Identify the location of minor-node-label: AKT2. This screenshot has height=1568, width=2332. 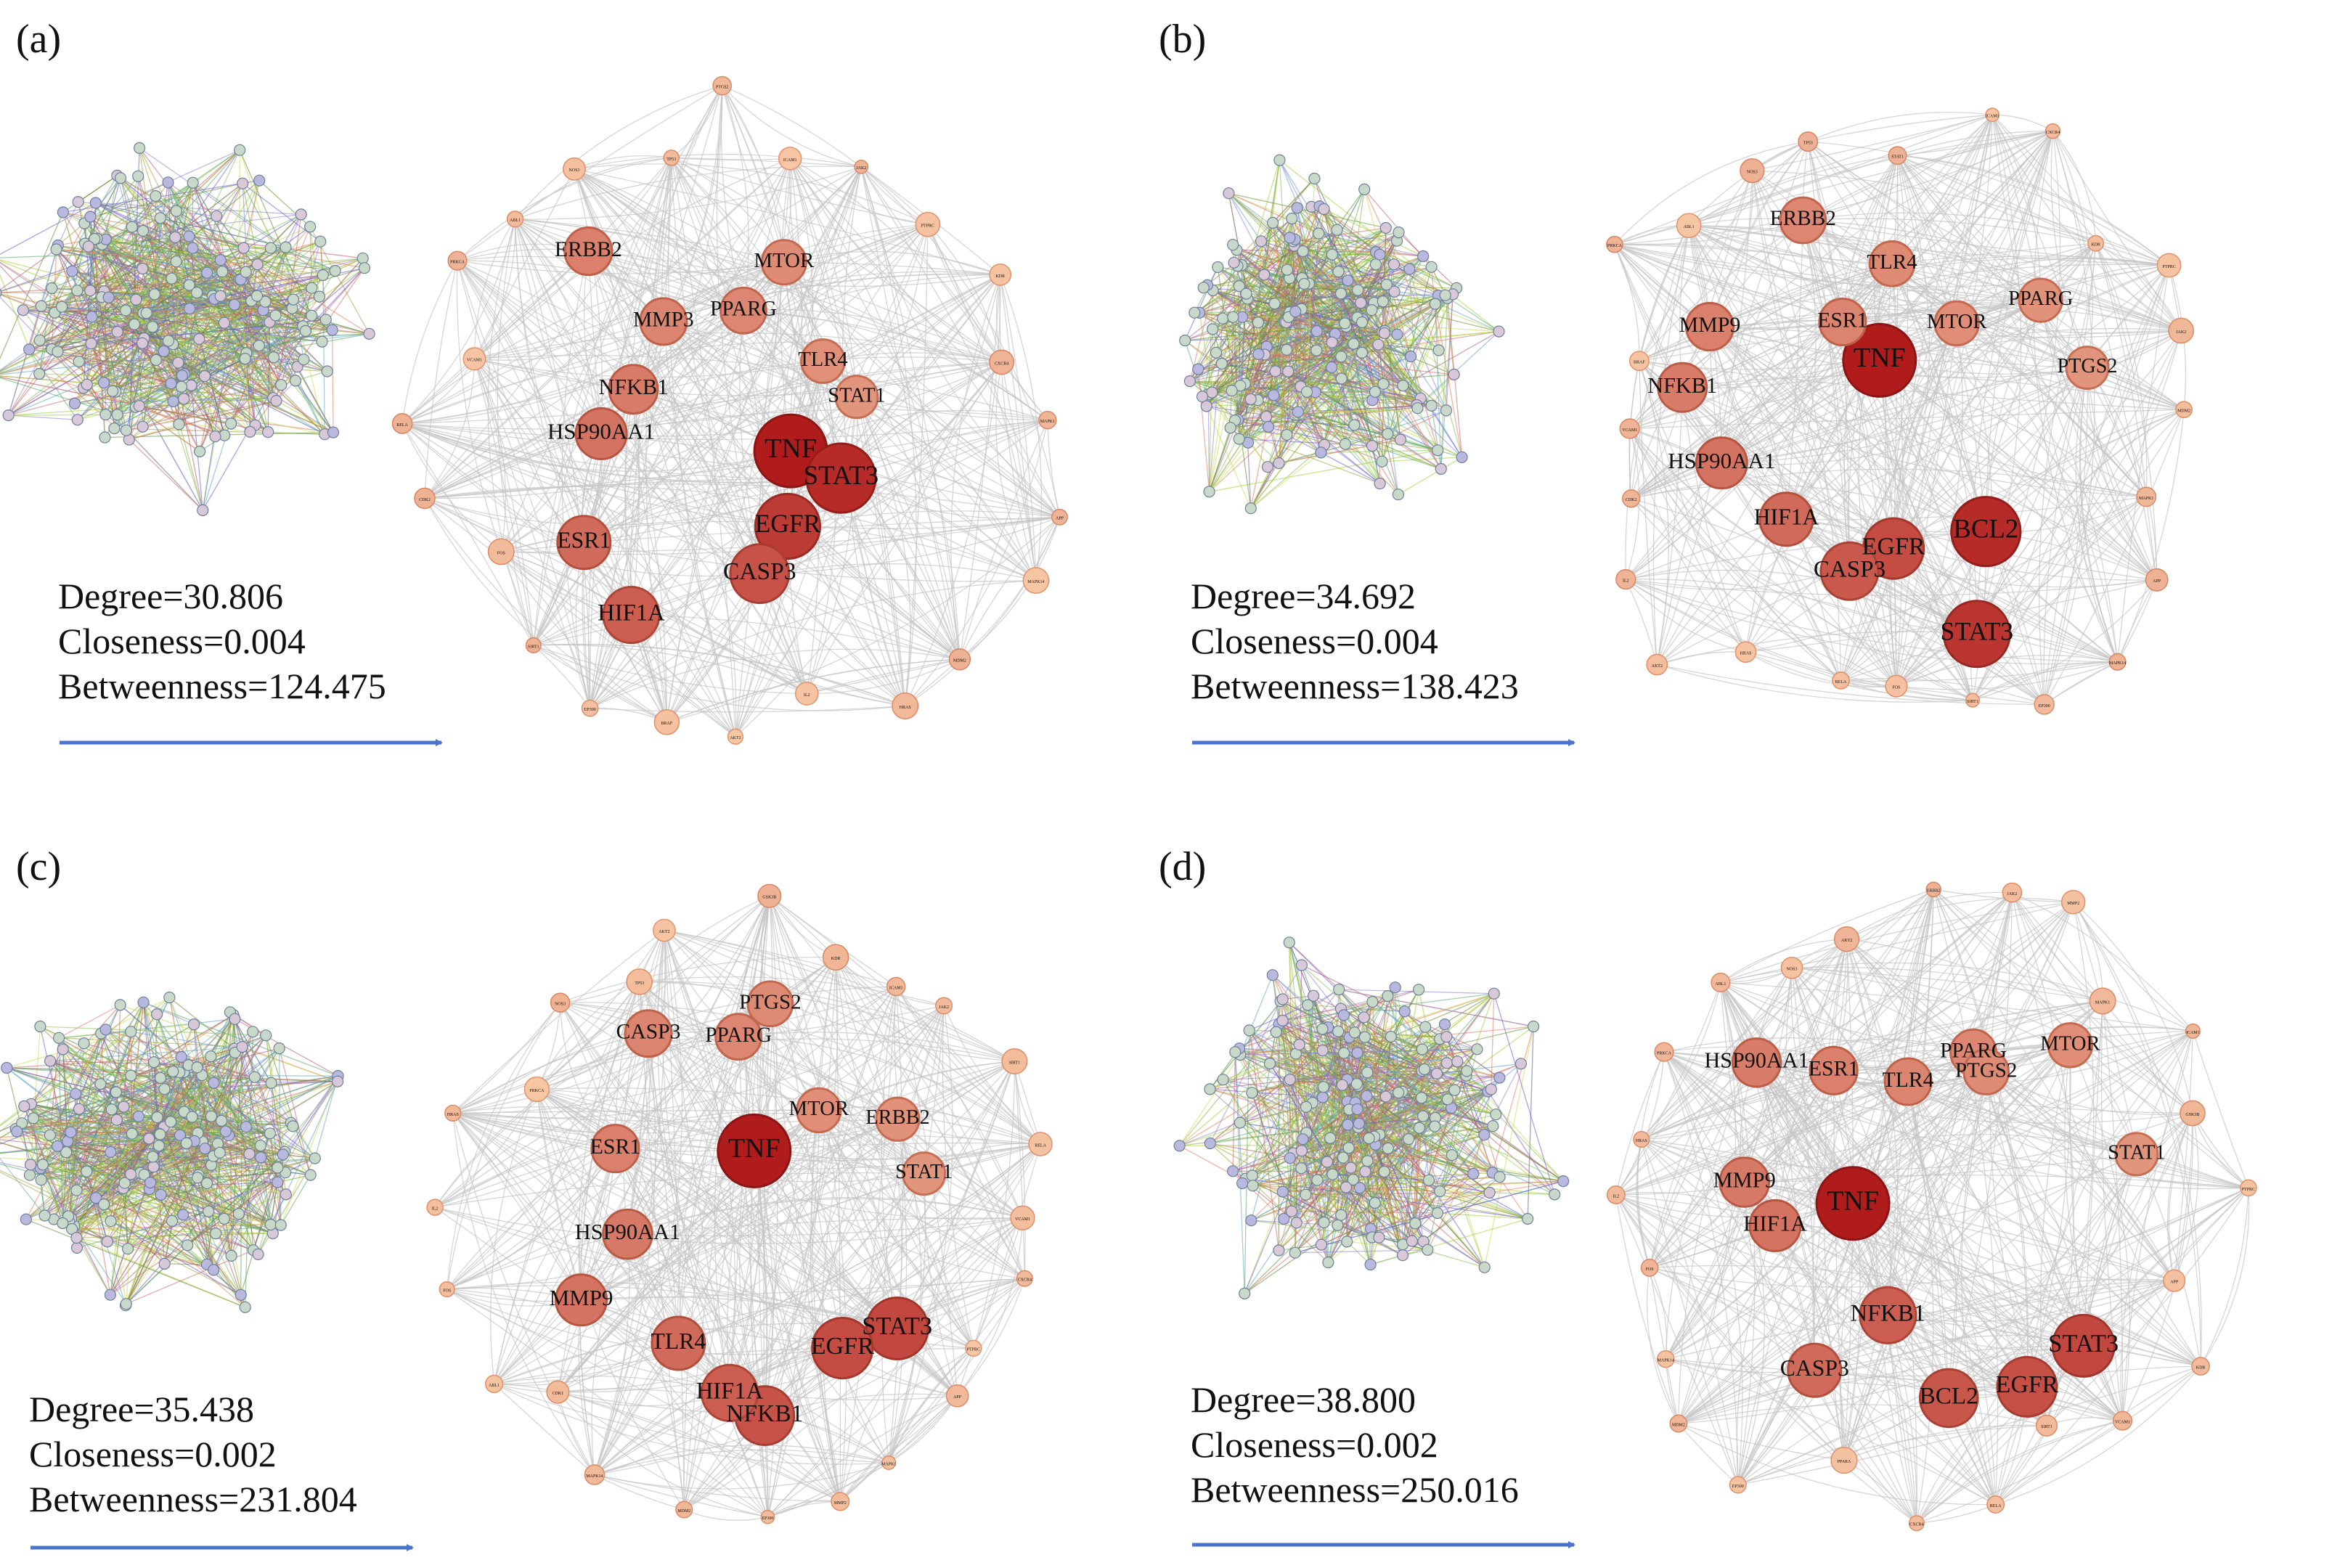
(664, 932).